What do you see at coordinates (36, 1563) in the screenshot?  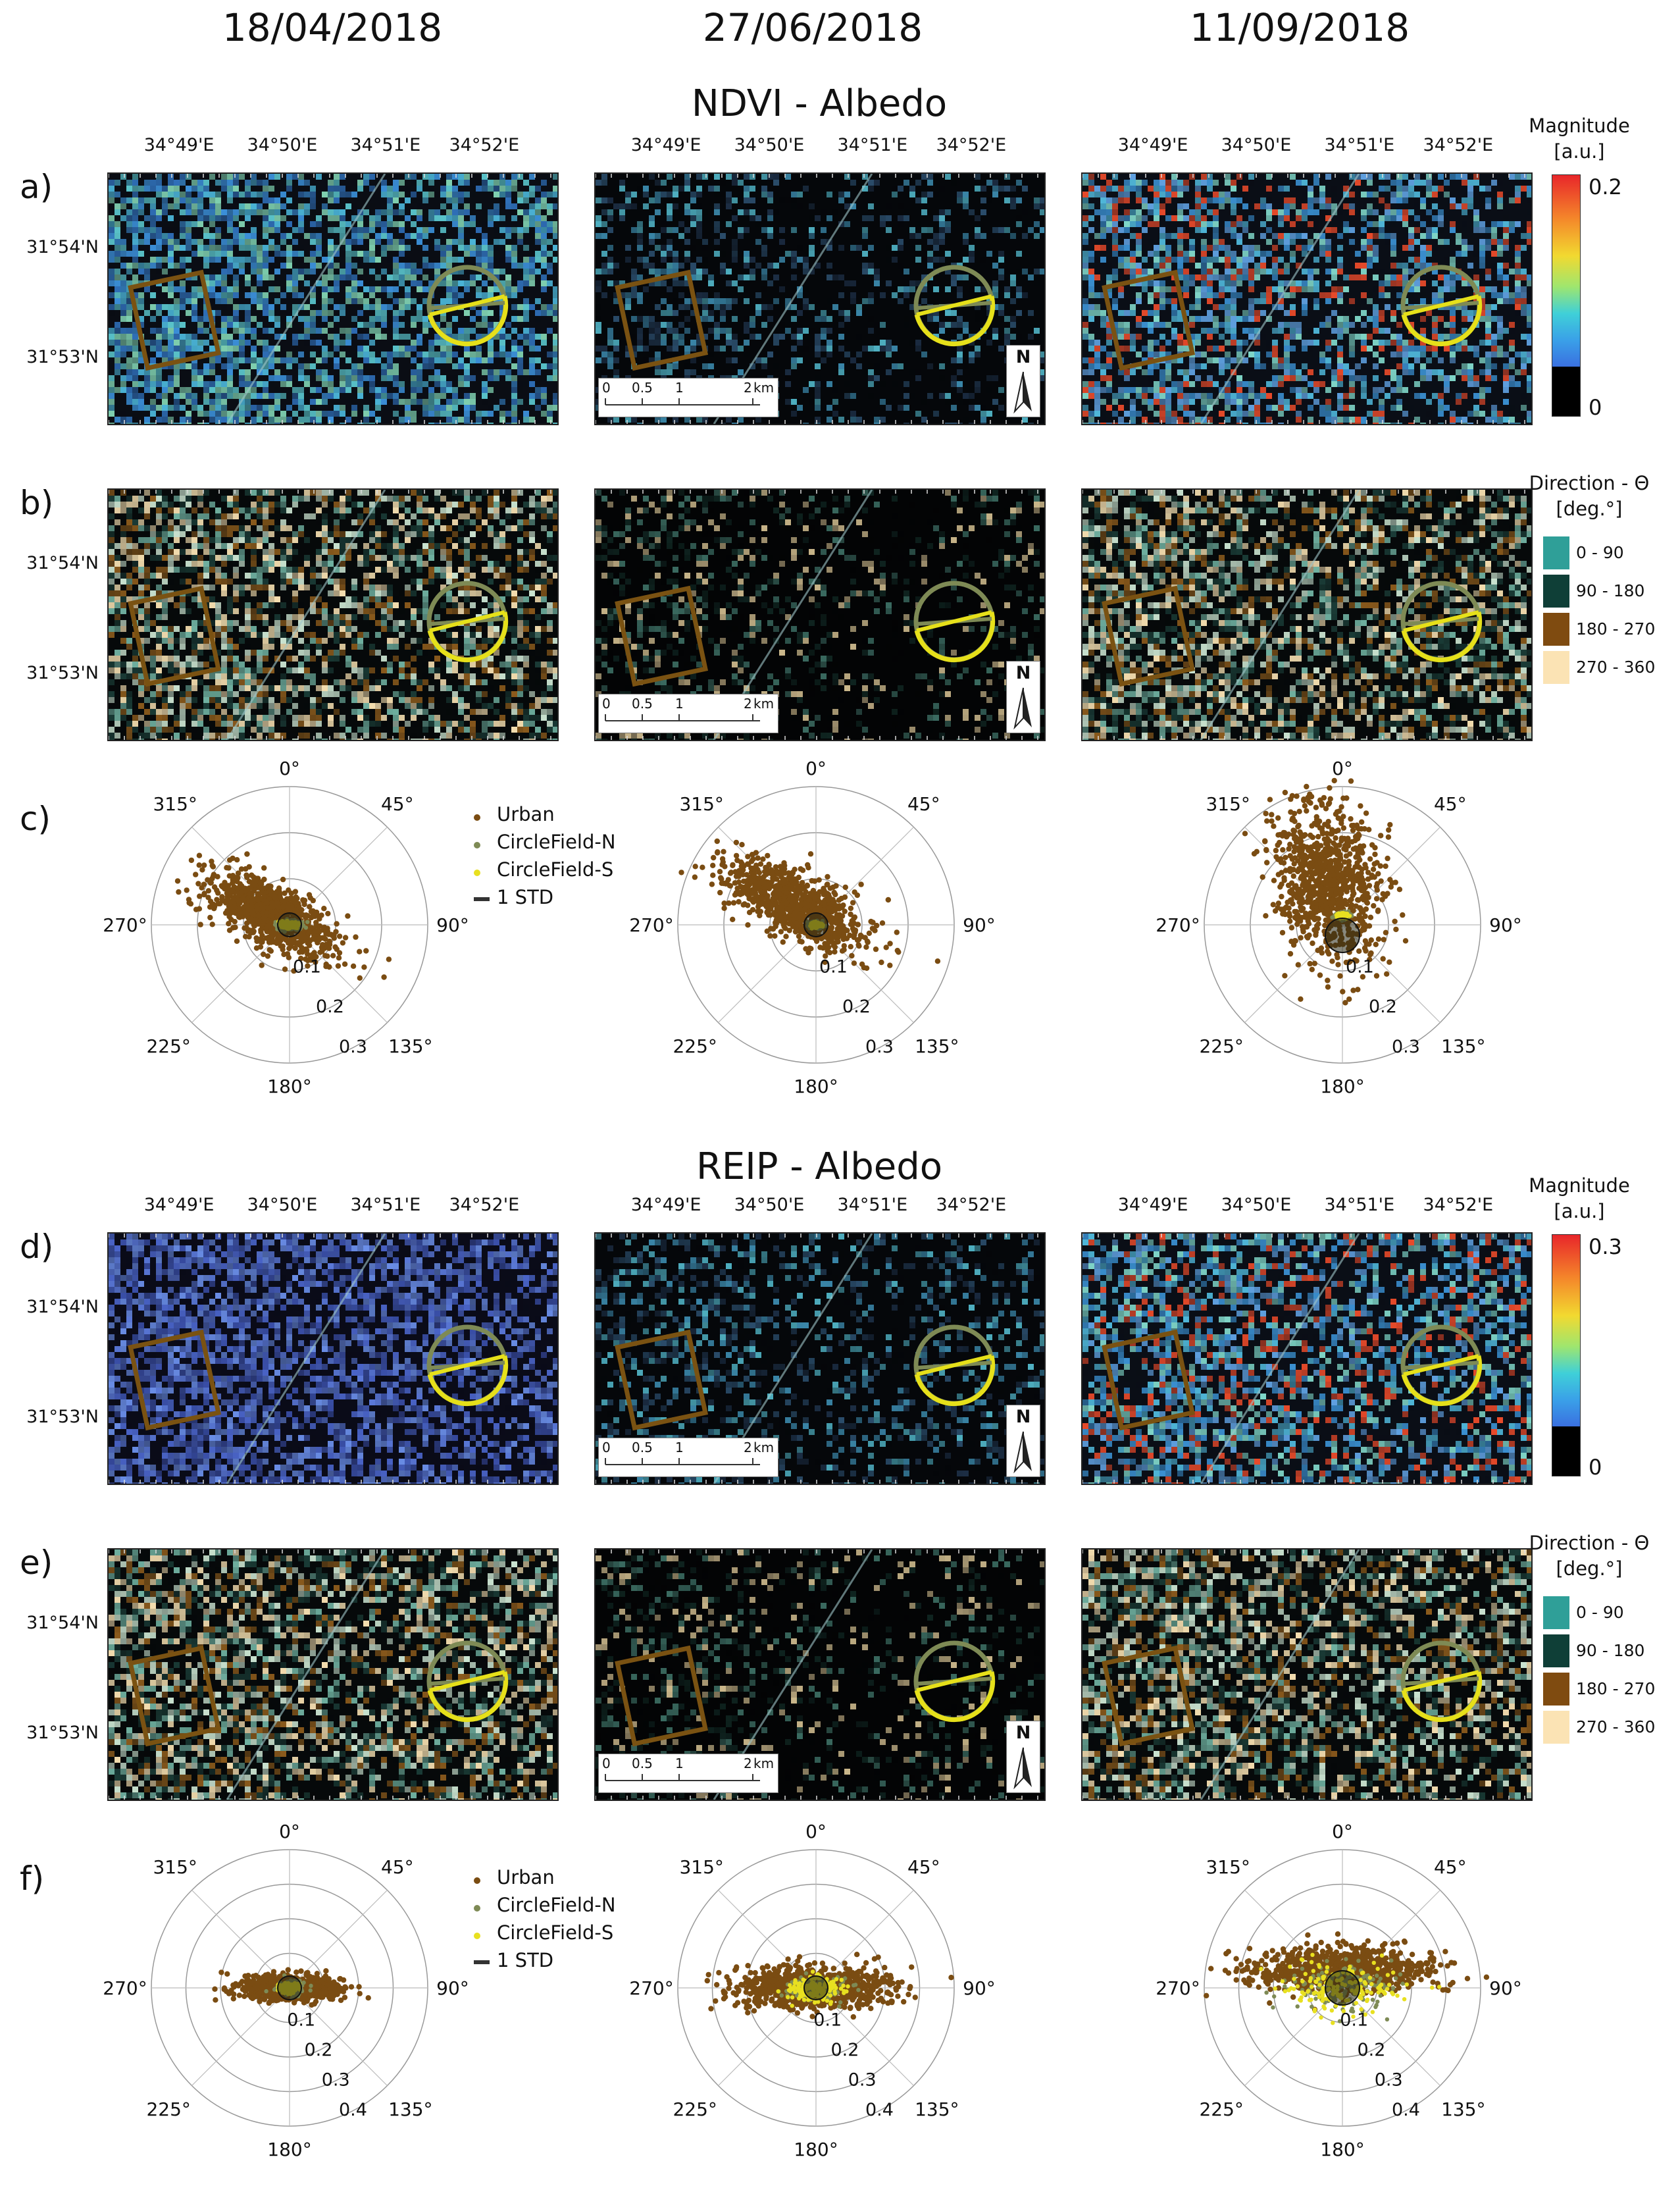 I see `panel-label-e: e)` at bounding box center [36, 1563].